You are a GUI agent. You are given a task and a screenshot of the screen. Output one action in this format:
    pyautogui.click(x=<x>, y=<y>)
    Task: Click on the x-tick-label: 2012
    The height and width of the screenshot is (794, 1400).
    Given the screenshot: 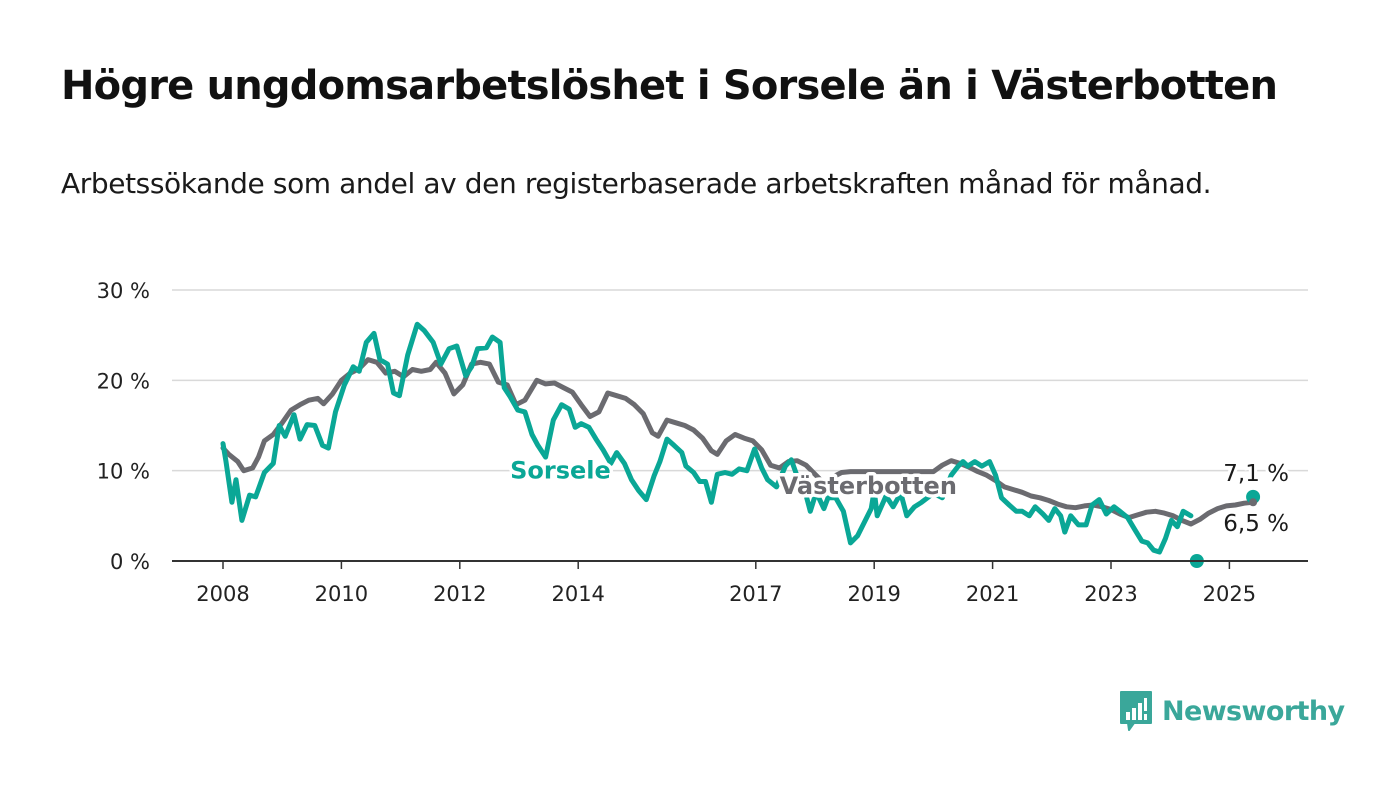 What is the action you would take?
    pyautogui.click(x=459, y=594)
    